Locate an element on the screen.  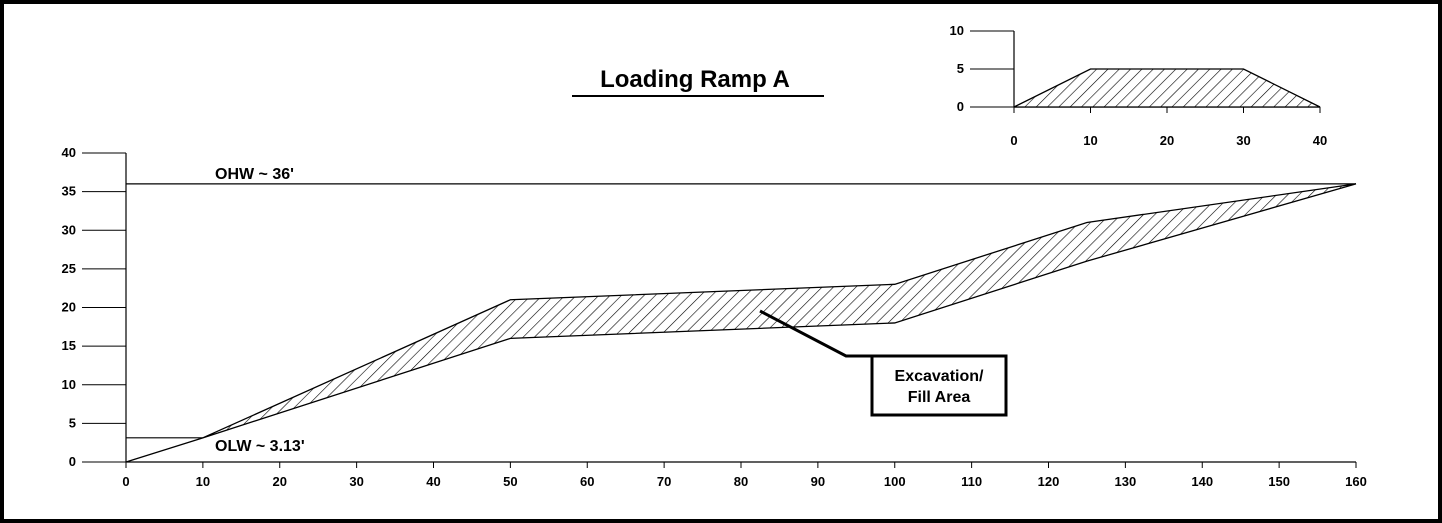
inset-y-tick-label: 0 is located at coordinates (960, 106).